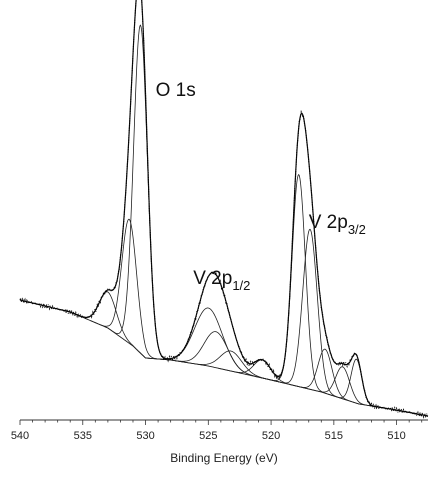  I want to click on x-tick-label: 525, so click(208, 436).